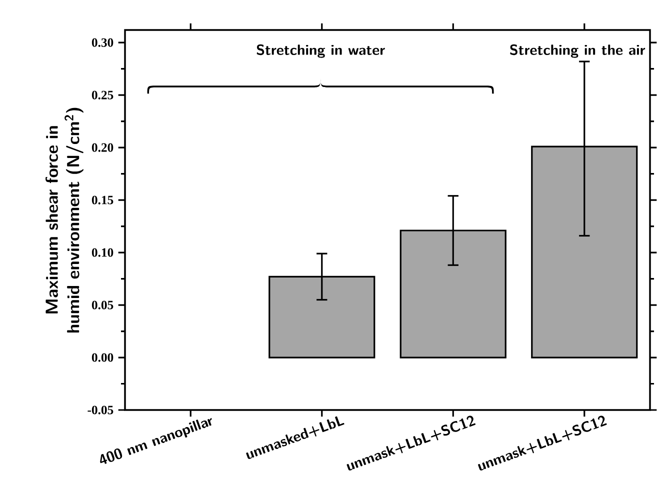 This screenshot has height=487, width=659. I want to click on y-tick-label: 0.00, so click(103, 357).